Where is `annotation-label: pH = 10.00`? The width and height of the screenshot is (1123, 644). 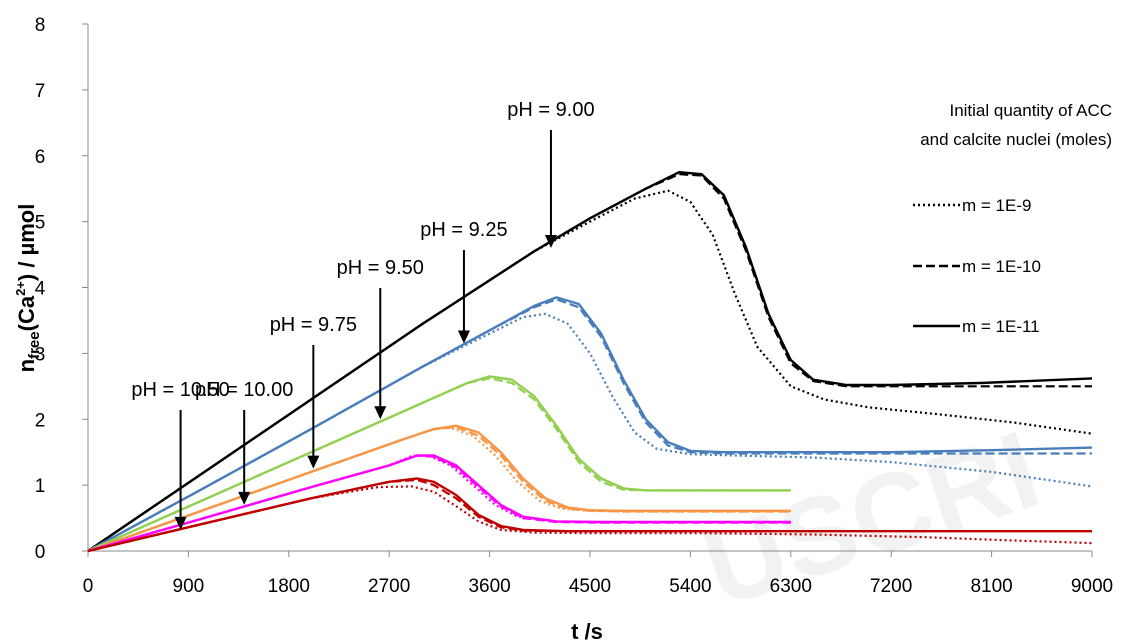
annotation-label: pH = 10.00 is located at coordinates (244, 390).